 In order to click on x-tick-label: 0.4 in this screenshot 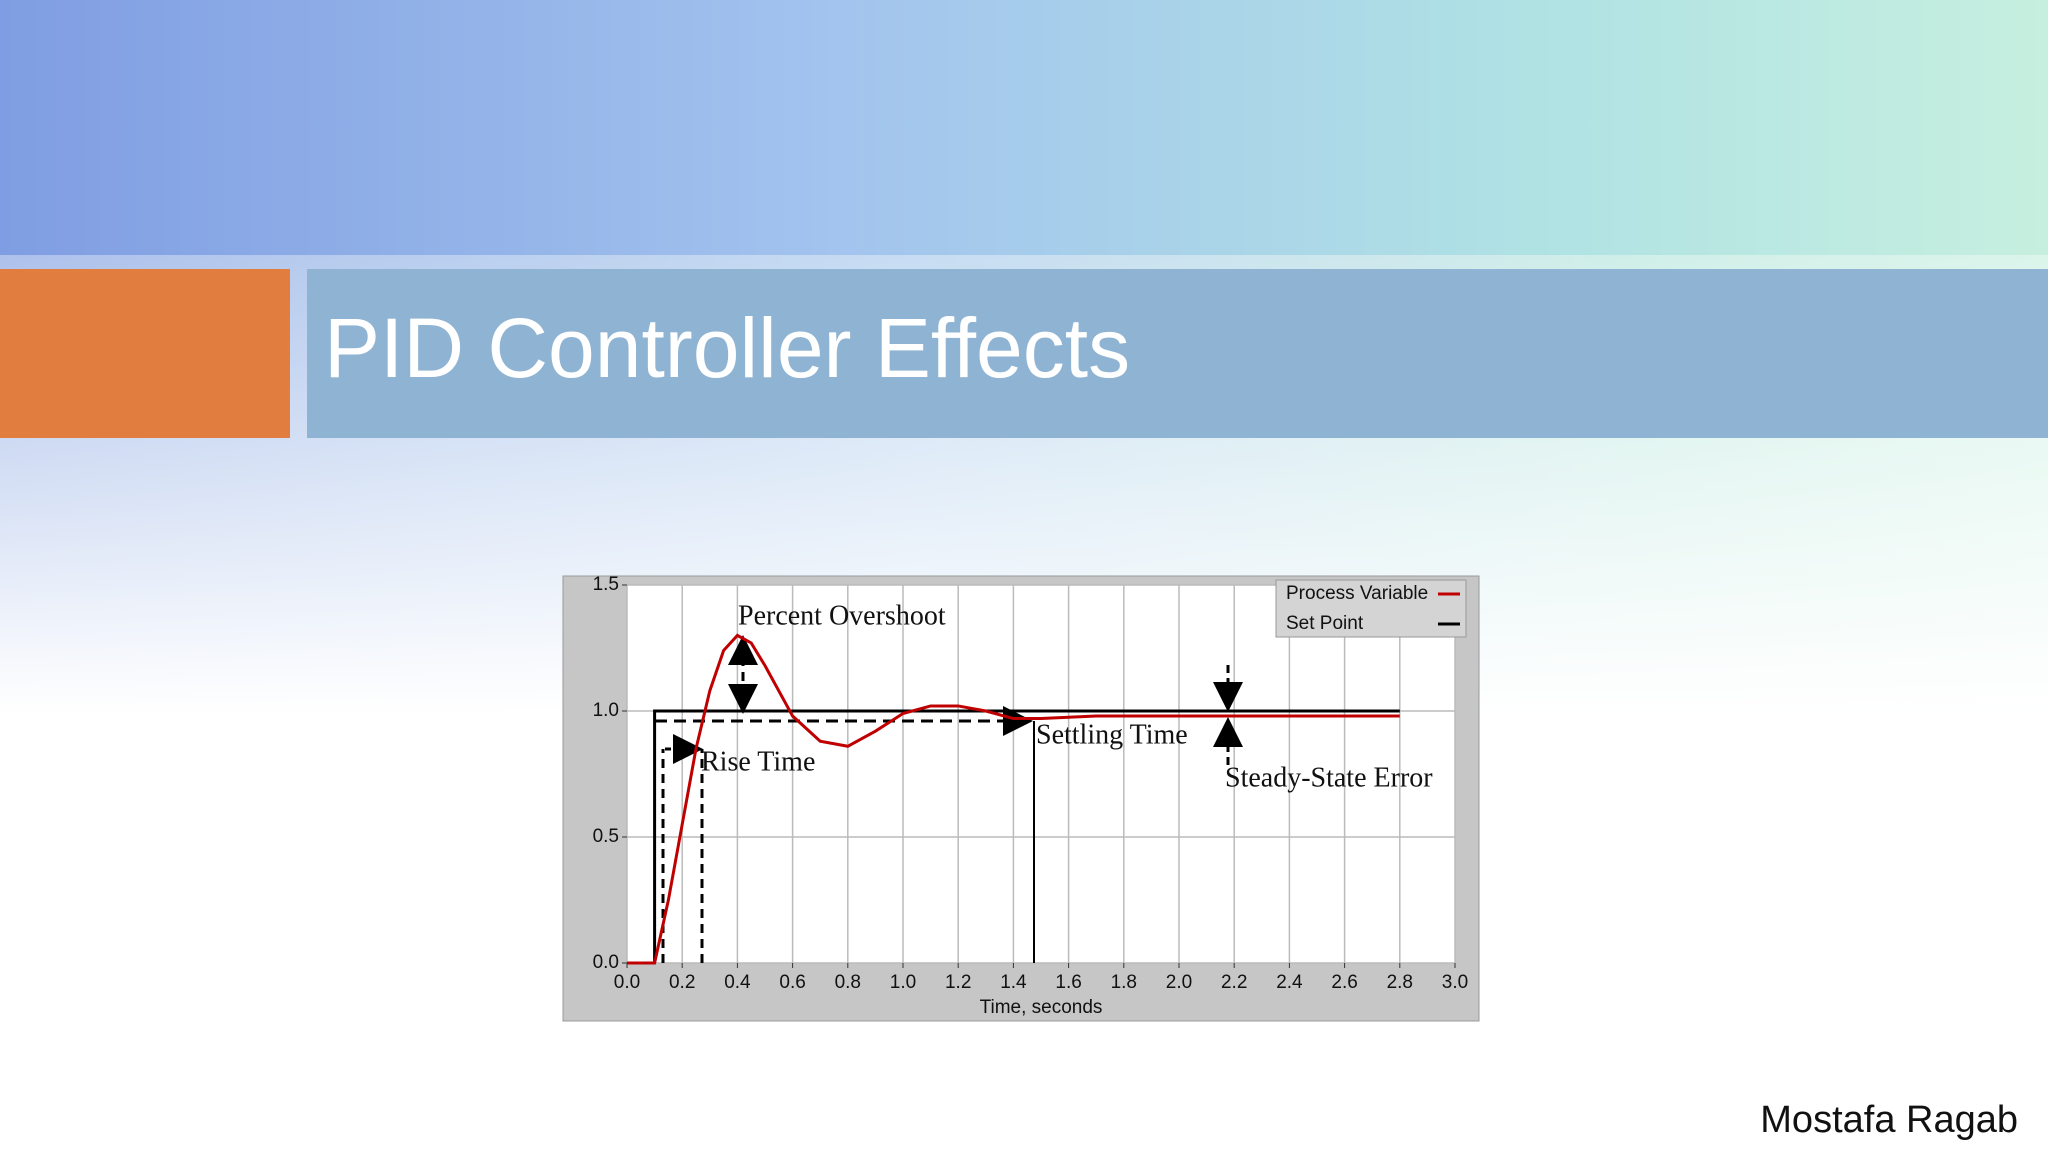, I will do `click(737, 982)`.